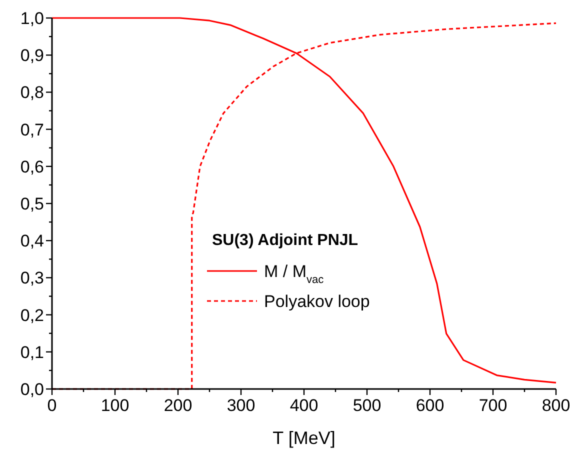  I want to click on y-tick-label: 0,2, so click(32, 315).